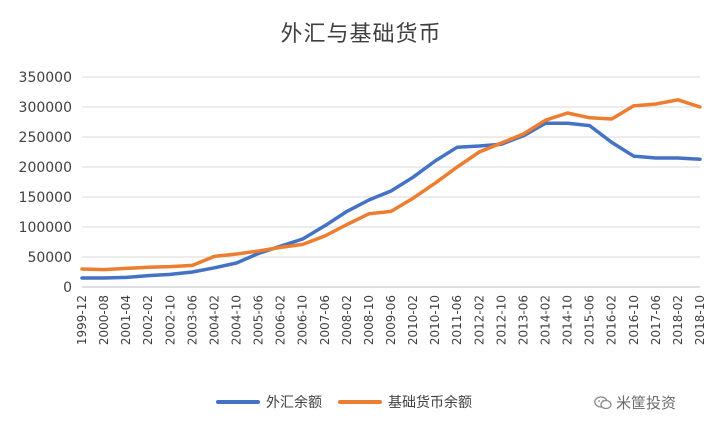 This screenshot has height=434, width=722. What do you see at coordinates (656, 320) in the screenshot?
I see `x-tick-label: 2017-06` at bounding box center [656, 320].